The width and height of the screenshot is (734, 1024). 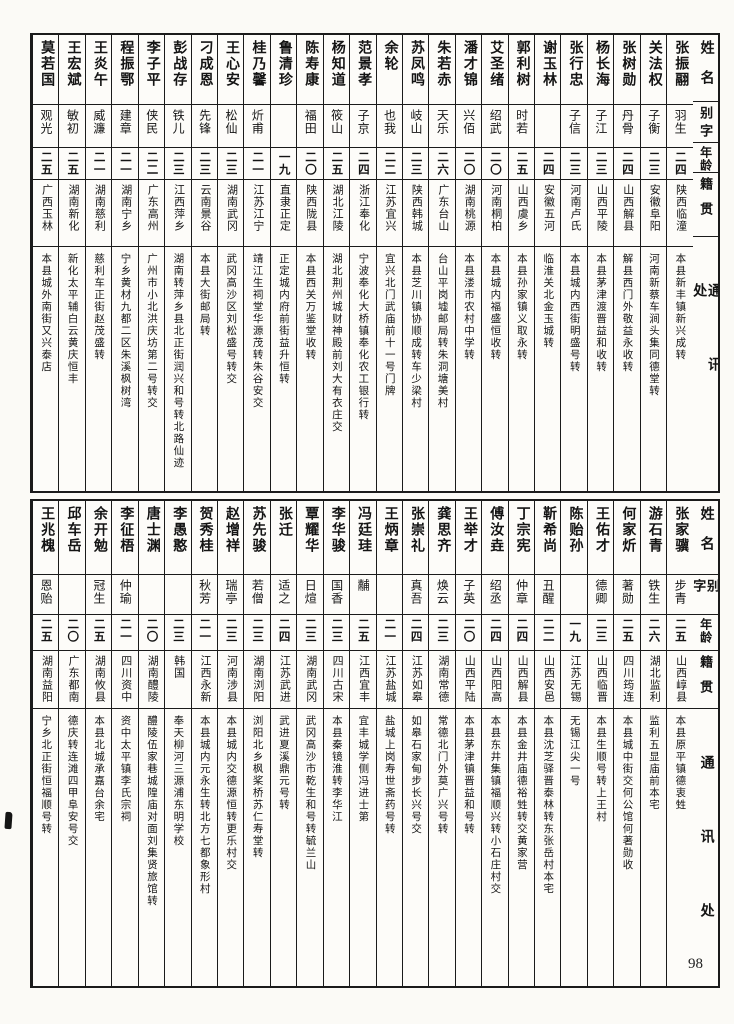 I want to click on person-name-cell: 关法权, so click(x=653, y=70).